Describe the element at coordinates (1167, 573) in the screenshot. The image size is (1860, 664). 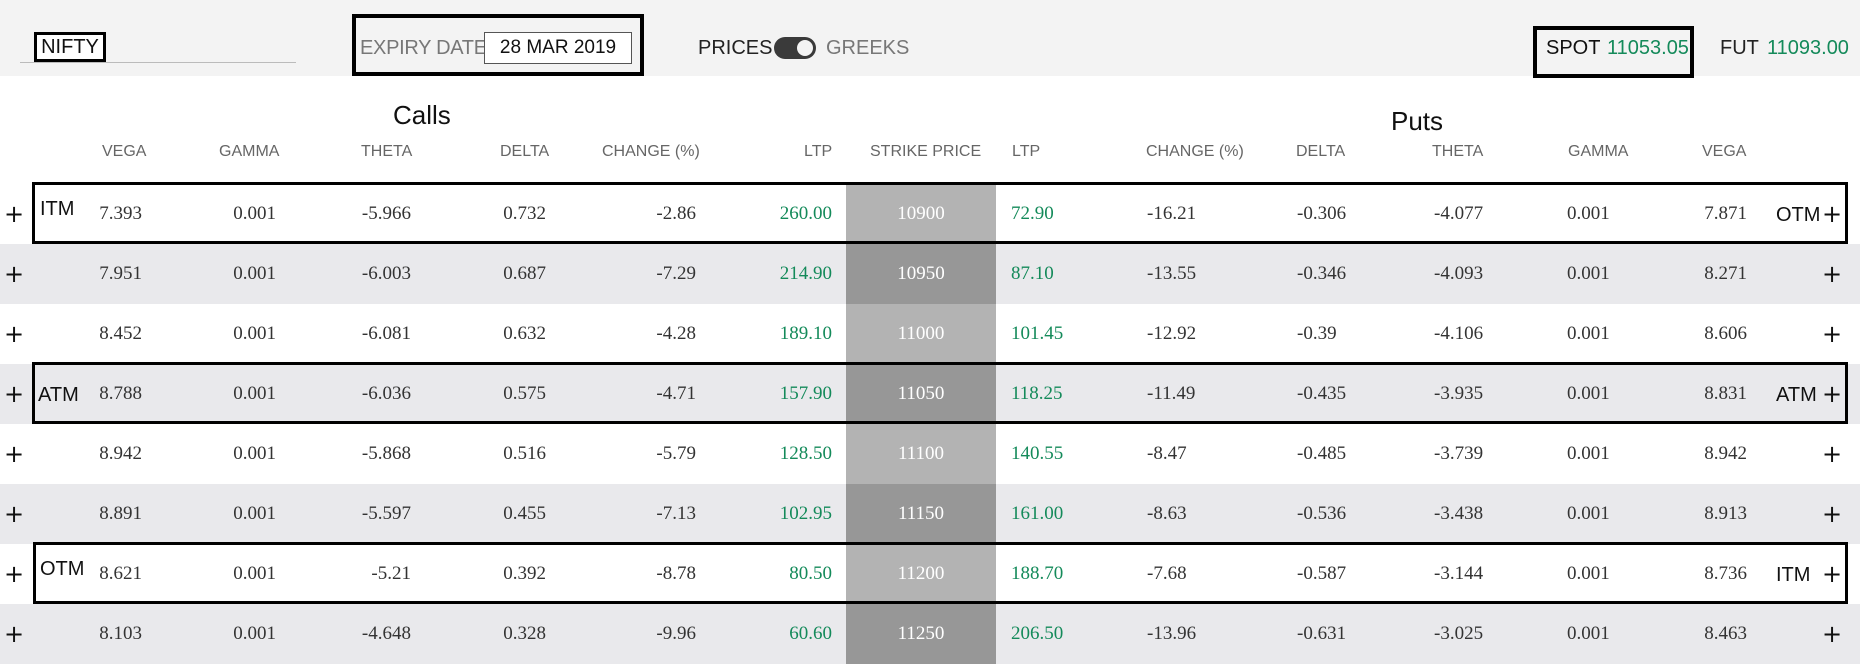
I see `put-change-cell: -7.68` at that location.